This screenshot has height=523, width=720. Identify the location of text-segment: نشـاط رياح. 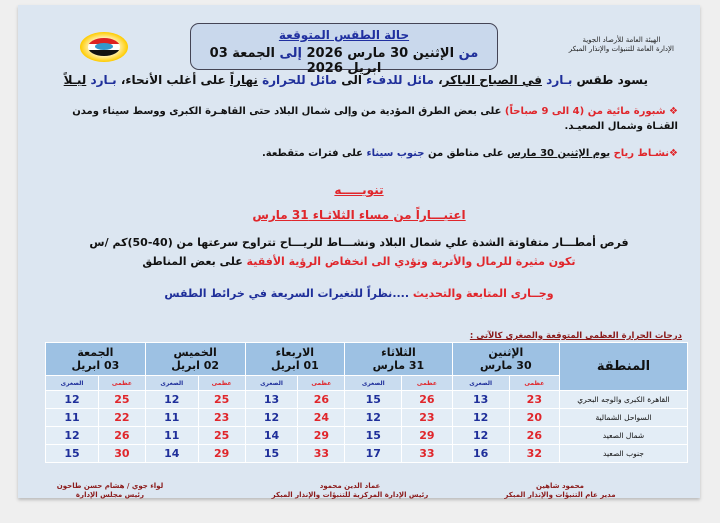
(640, 153).